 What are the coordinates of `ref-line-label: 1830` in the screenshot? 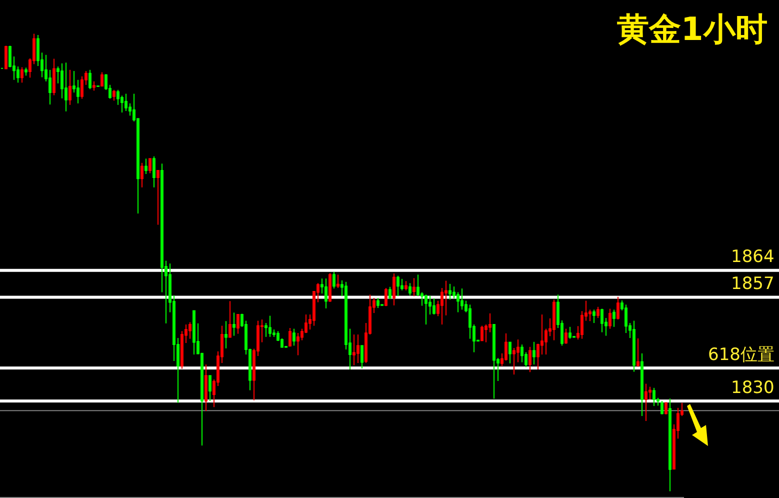 It's located at (752, 388).